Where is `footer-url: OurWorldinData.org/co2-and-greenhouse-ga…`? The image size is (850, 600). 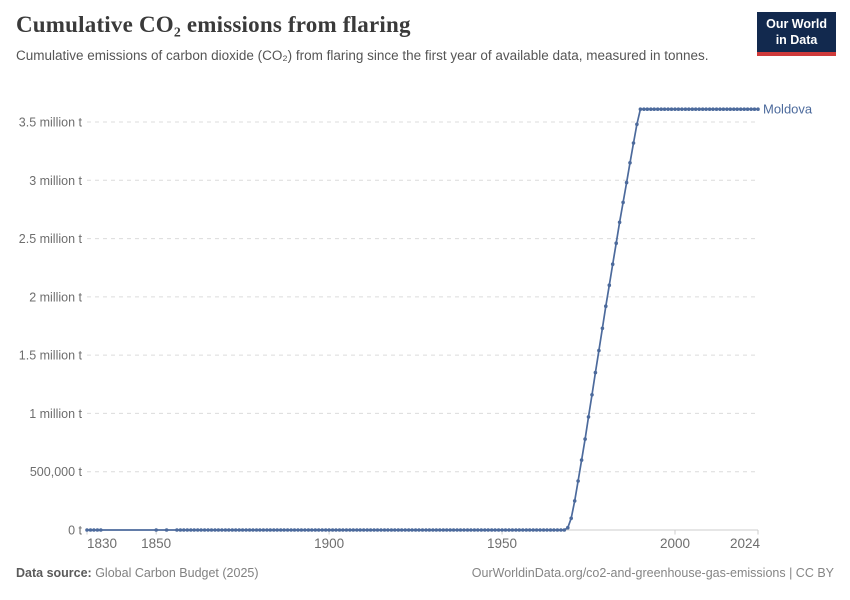
footer-url: OurWorldinData.org/co2-and-greenhouse-ga… is located at coordinates (628, 573).